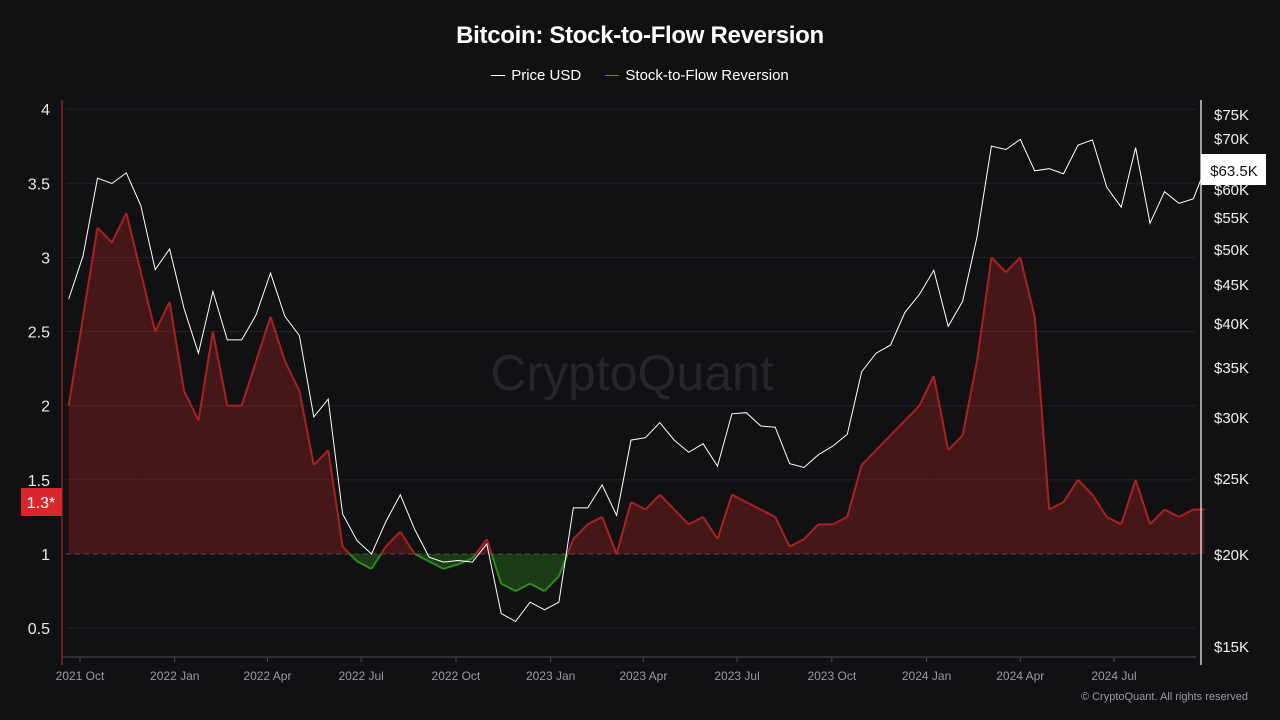 This screenshot has width=1280, height=720. What do you see at coordinates (41, 502) in the screenshot?
I see `current-value-badge: 1.3*` at bounding box center [41, 502].